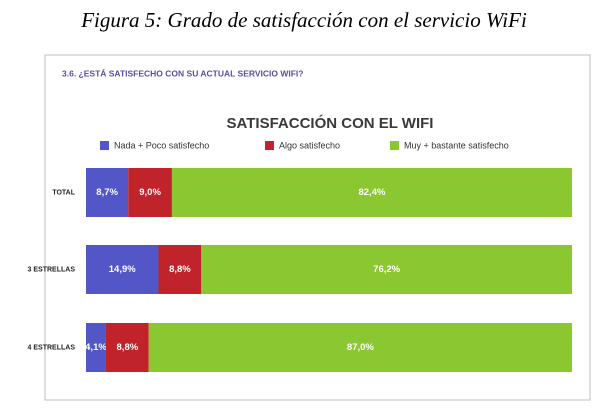  I want to click on category-label: 4 ESTRELLAS, so click(52, 347).